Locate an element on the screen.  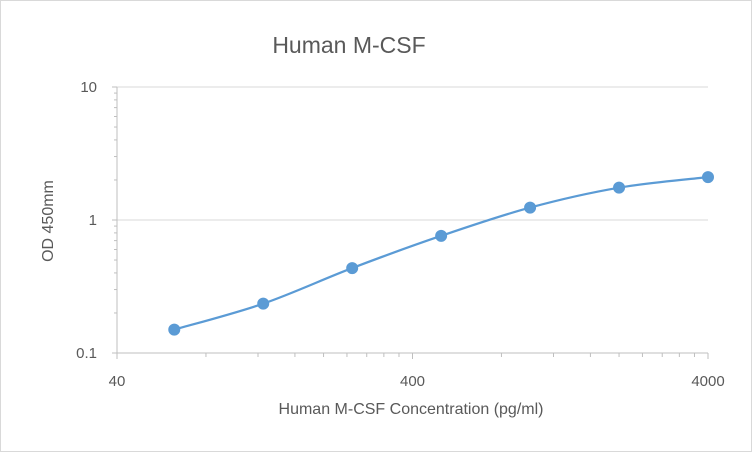
x-tick-label: 4000 is located at coordinates (707, 381).